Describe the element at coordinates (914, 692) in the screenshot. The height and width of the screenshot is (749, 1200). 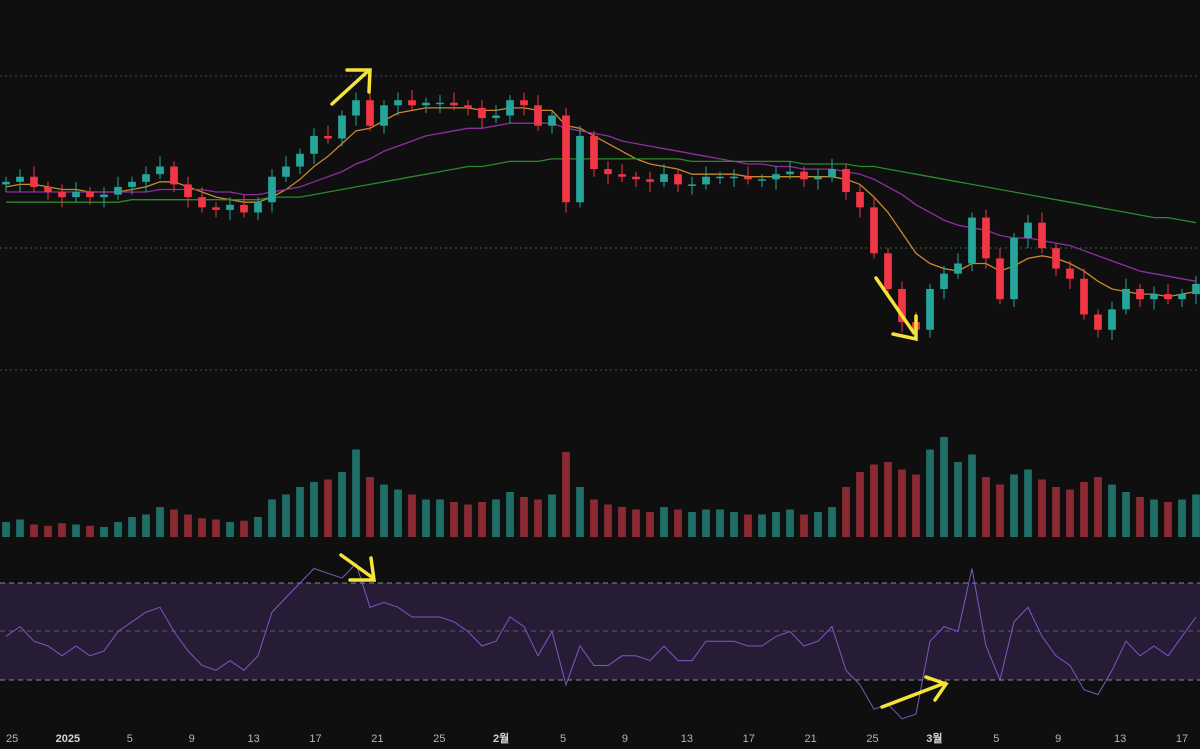
I see `rsi-arrow-up` at that location.